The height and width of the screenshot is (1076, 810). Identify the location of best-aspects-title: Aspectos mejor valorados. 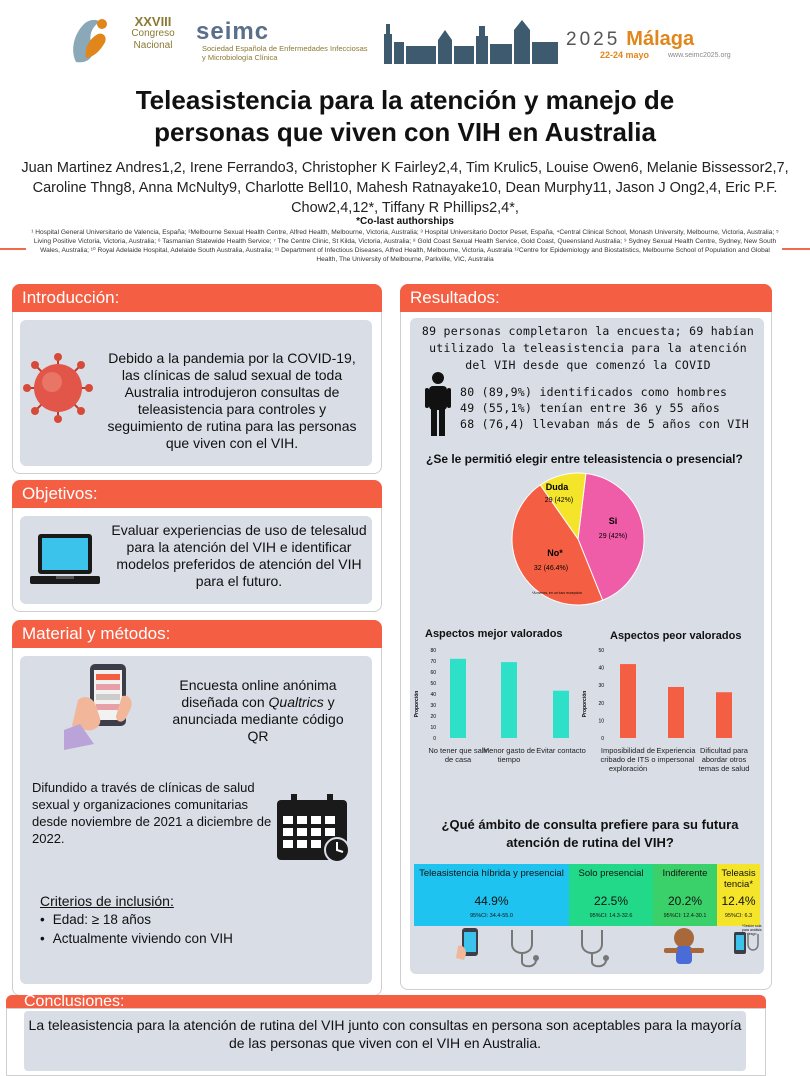
(494, 634).